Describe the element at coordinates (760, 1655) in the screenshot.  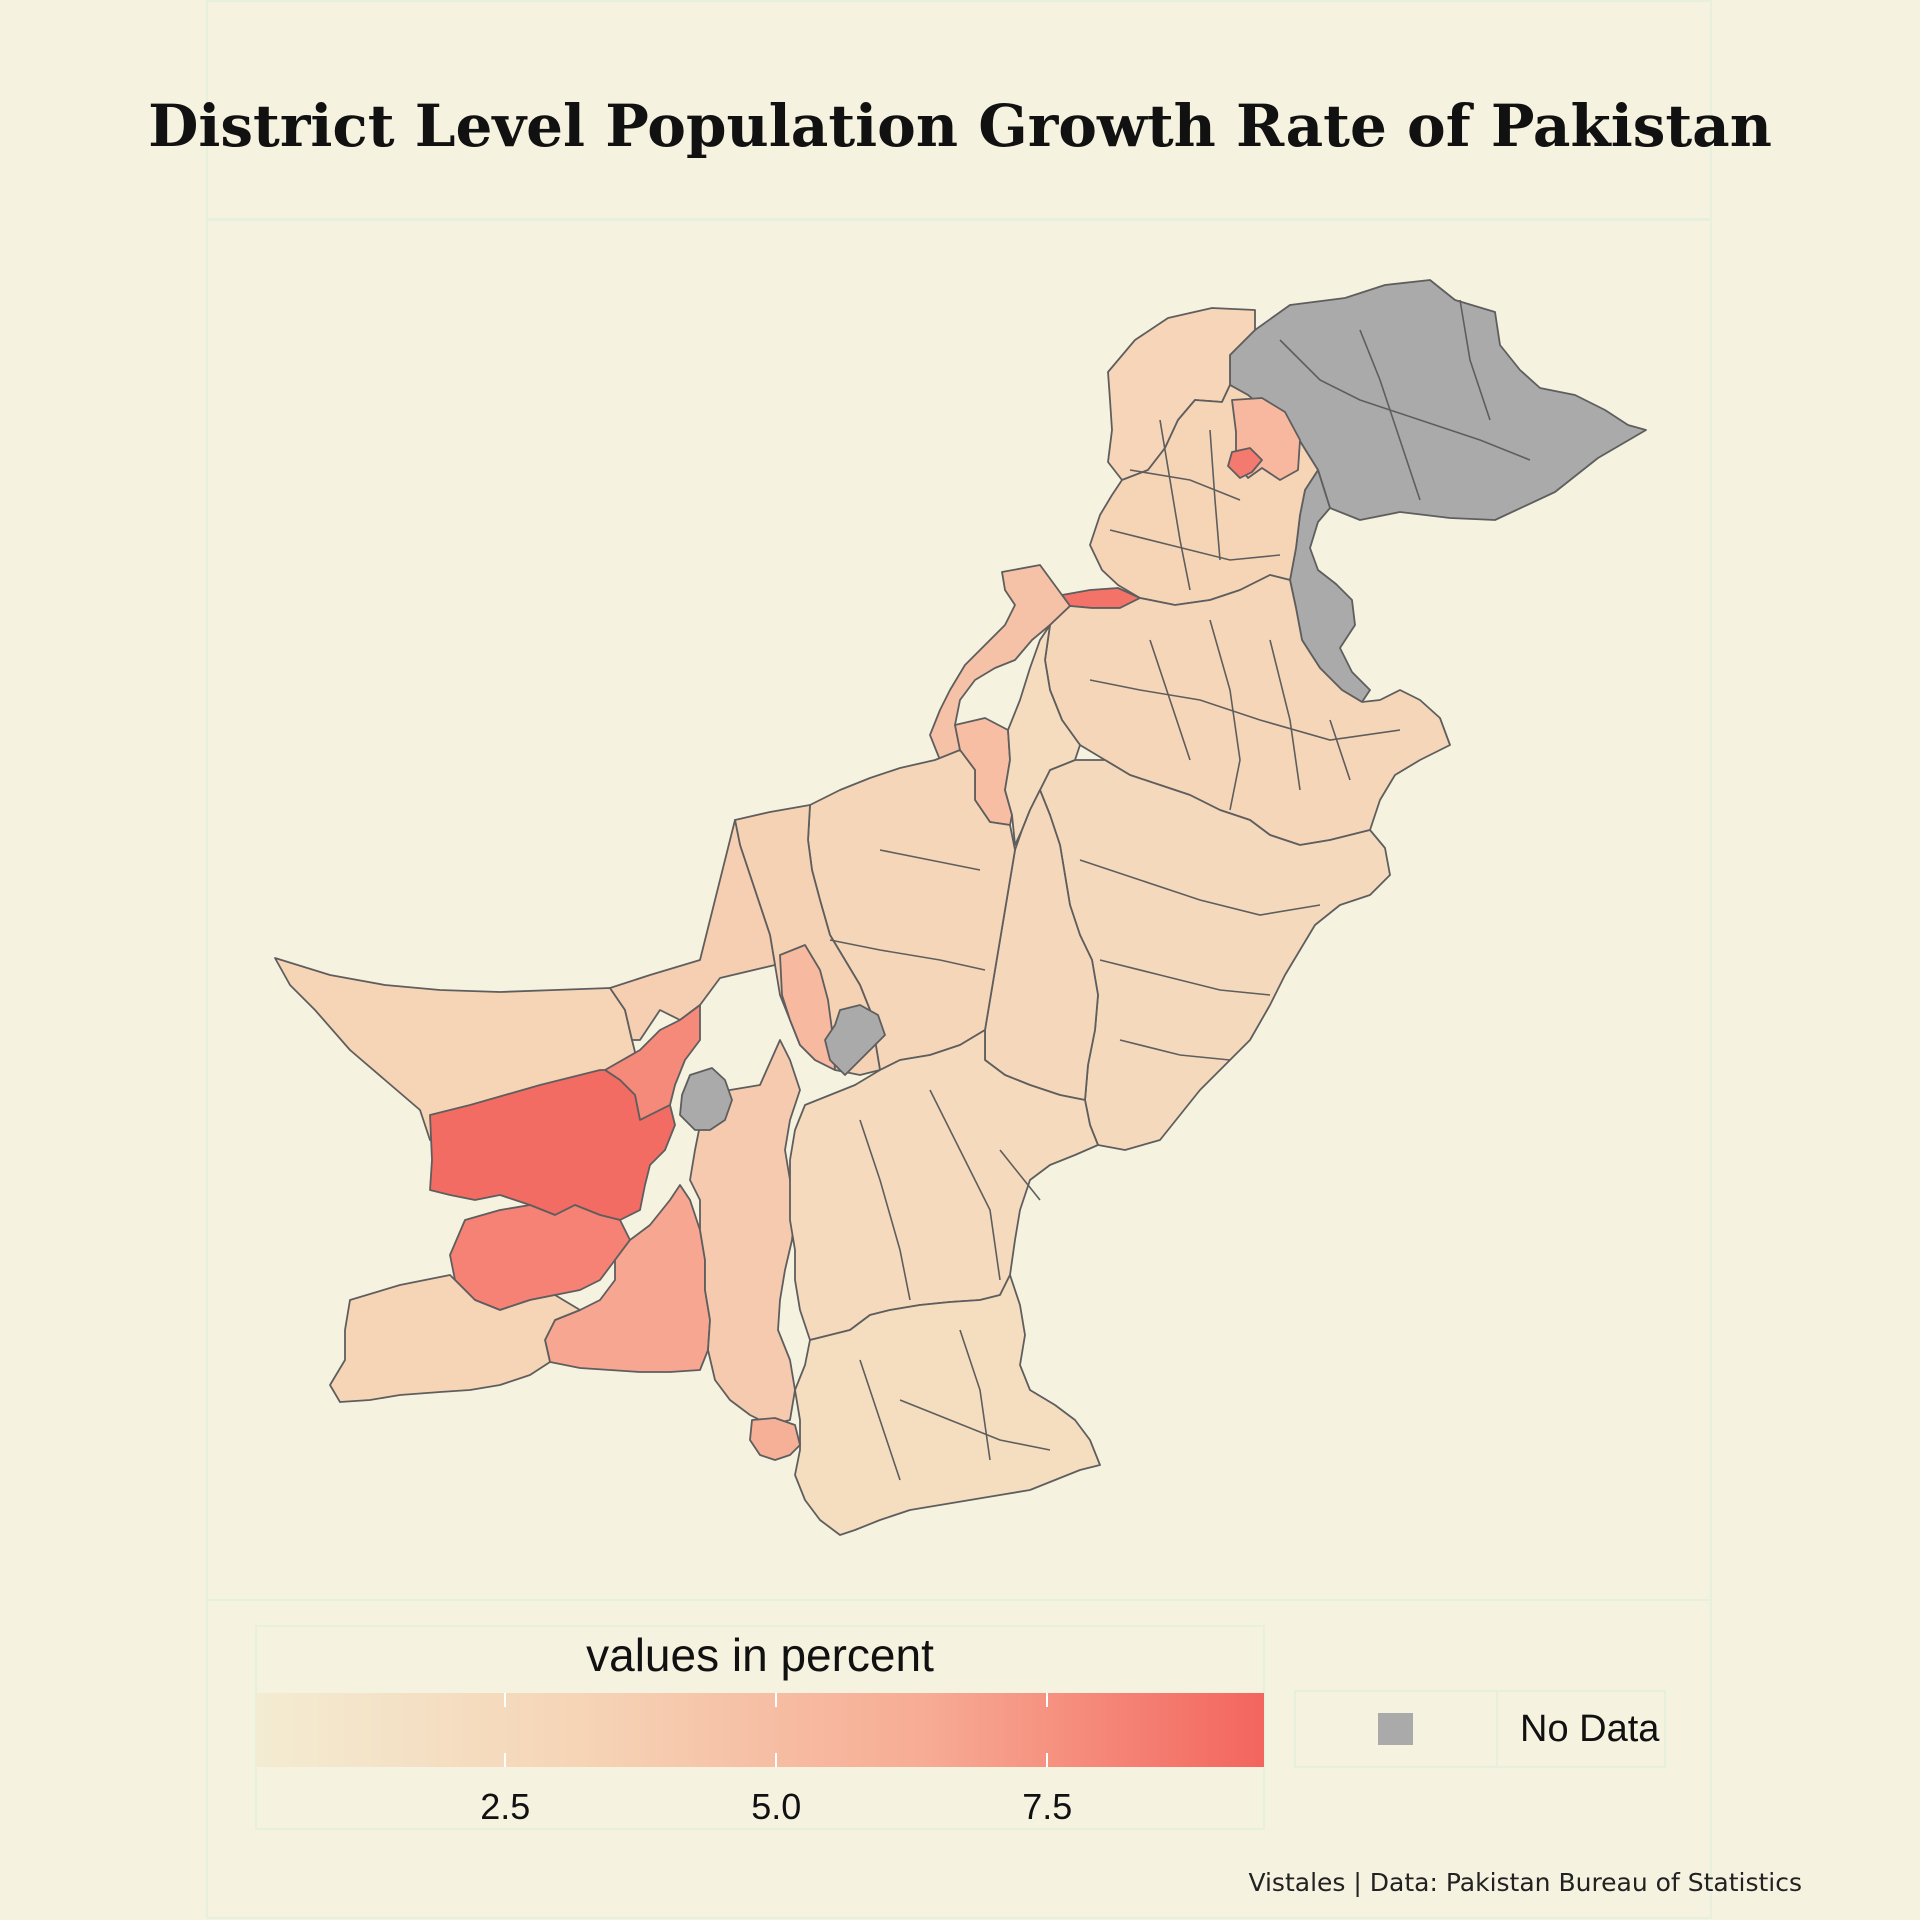
I see `legend-title: values in percent` at that location.